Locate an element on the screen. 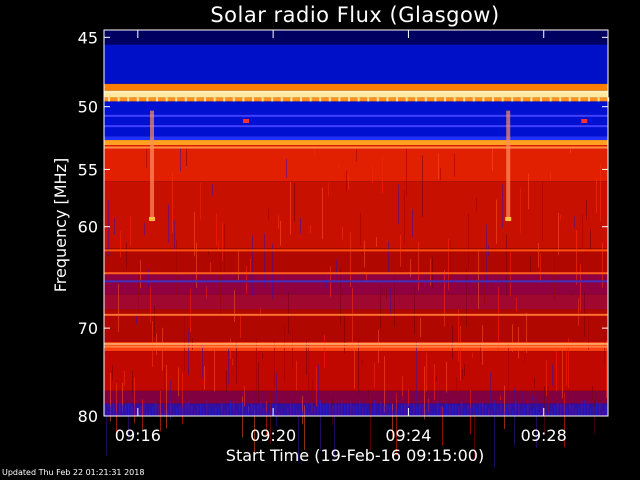 Image resolution: width=640 pixels, height=480 pixels. y-tick-label-70: 70 is located at coordinates (88, 328).